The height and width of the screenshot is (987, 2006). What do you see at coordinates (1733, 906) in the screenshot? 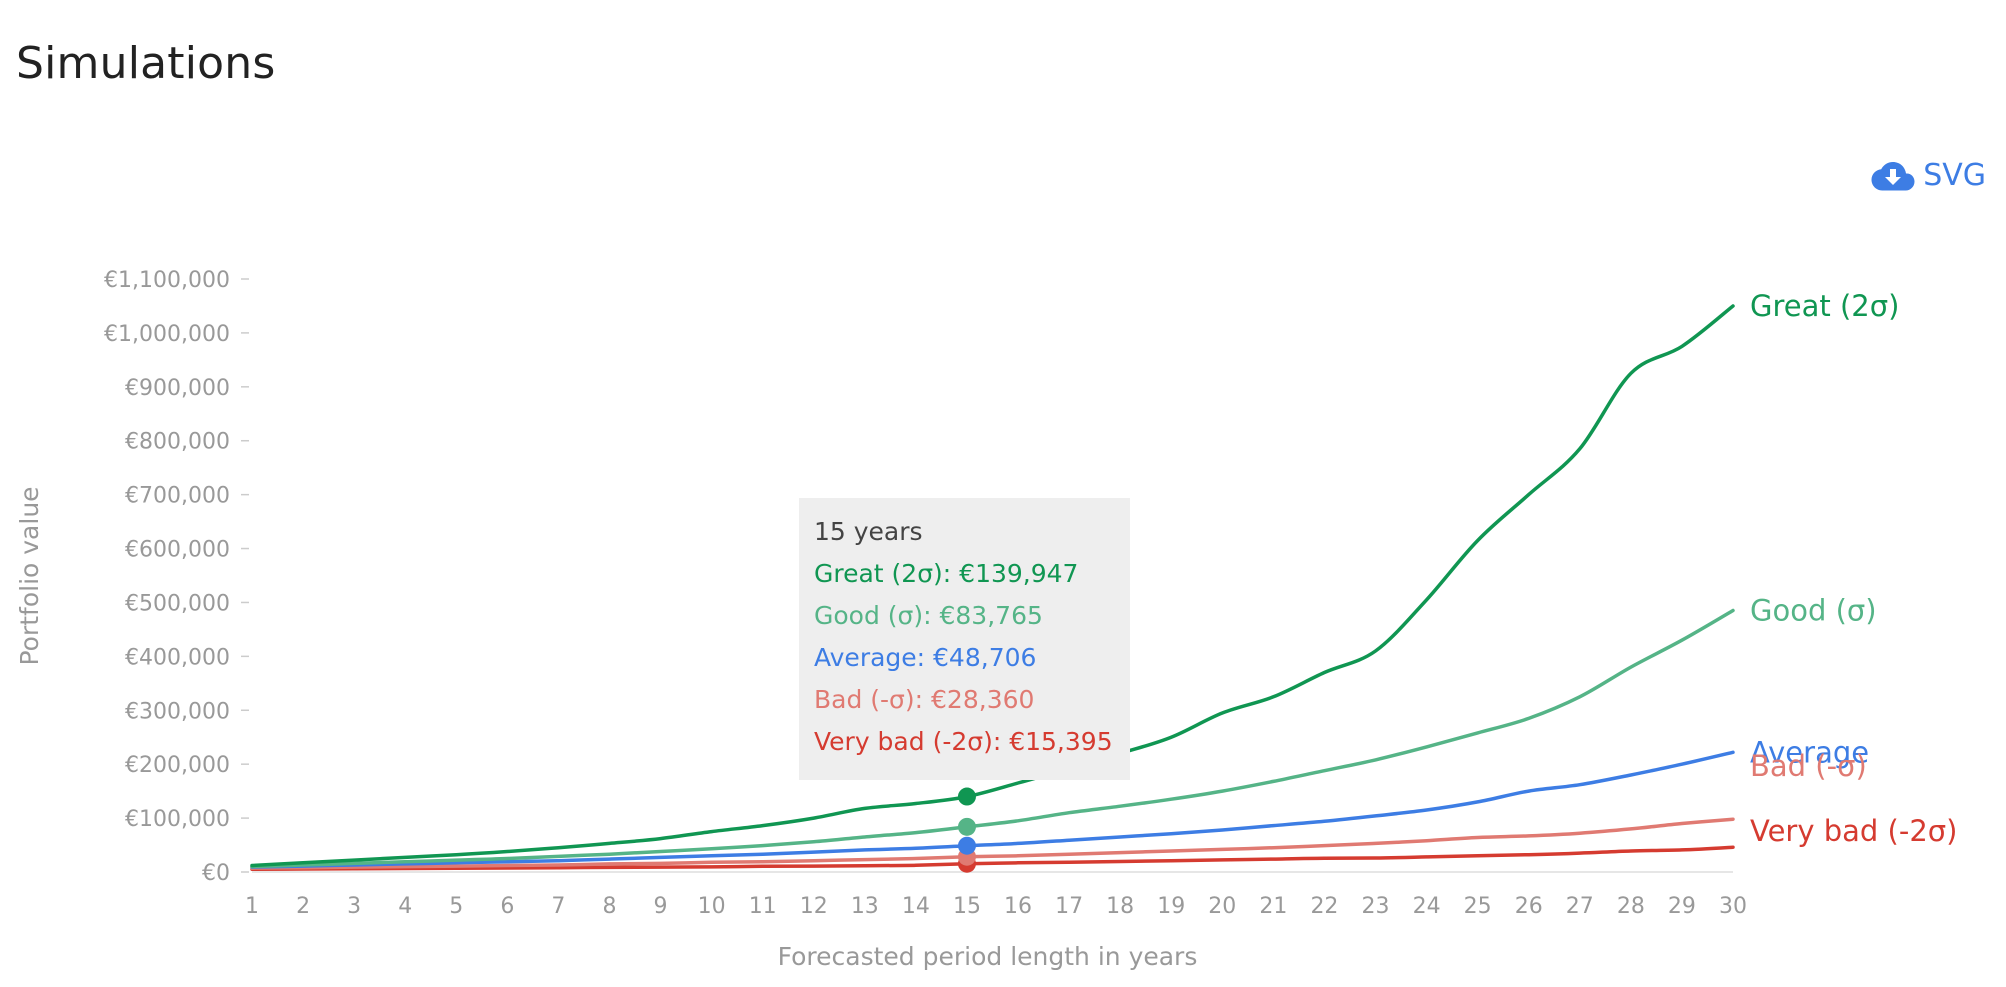
I see `x-tick-label: 30` at bounding box center [1733, 906].